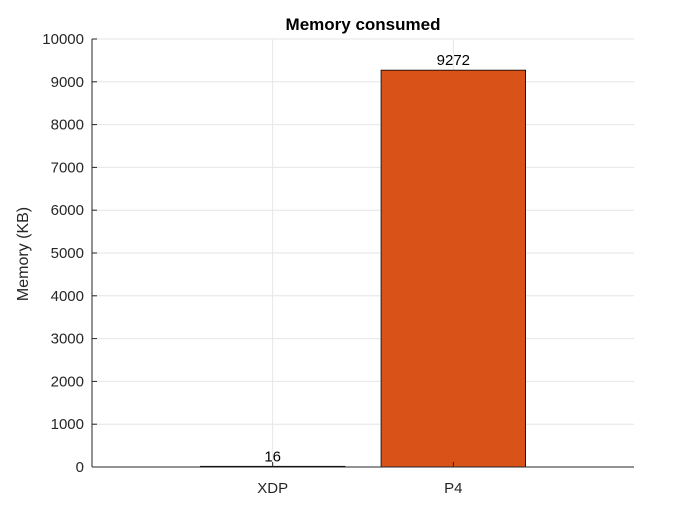  What do you see at coordinates (67, 339) in the screenshot?
I see `y-tick-label: 3000` at bounding box center [67, 339].